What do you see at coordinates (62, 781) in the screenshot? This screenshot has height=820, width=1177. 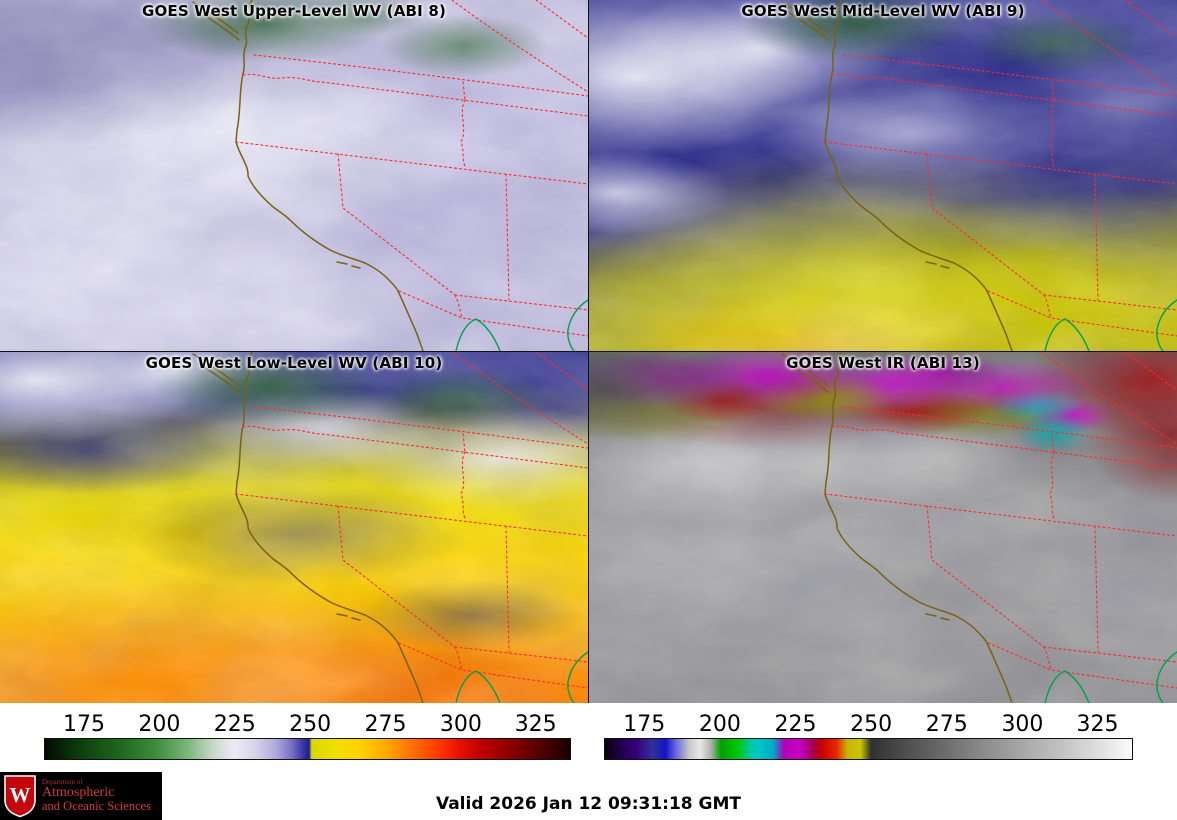 I see `logo-department-line: Department of` at bounding box center [62, 781].